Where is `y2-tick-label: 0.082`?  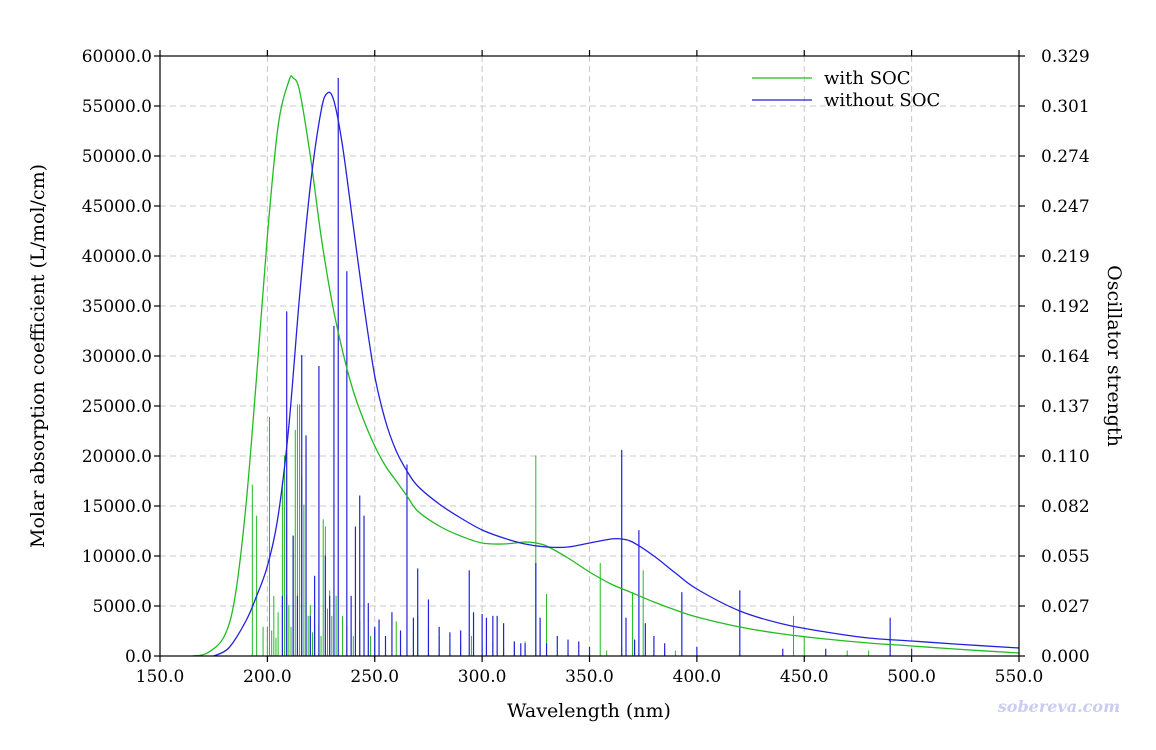 y2-tick-label: 0.082 is located at coordinates (1065, 507).